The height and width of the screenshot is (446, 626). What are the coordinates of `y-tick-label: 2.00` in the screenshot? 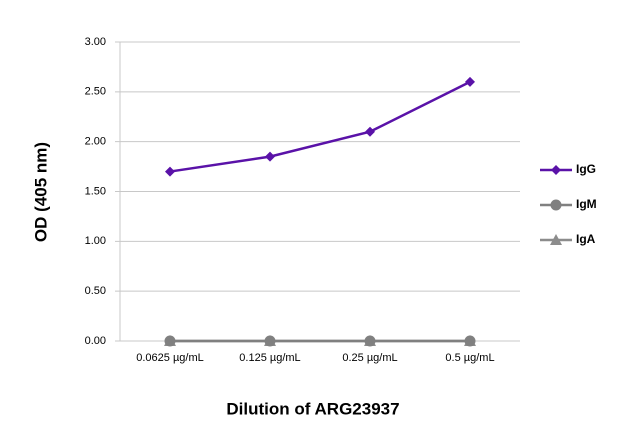 It's located at (95, 142).